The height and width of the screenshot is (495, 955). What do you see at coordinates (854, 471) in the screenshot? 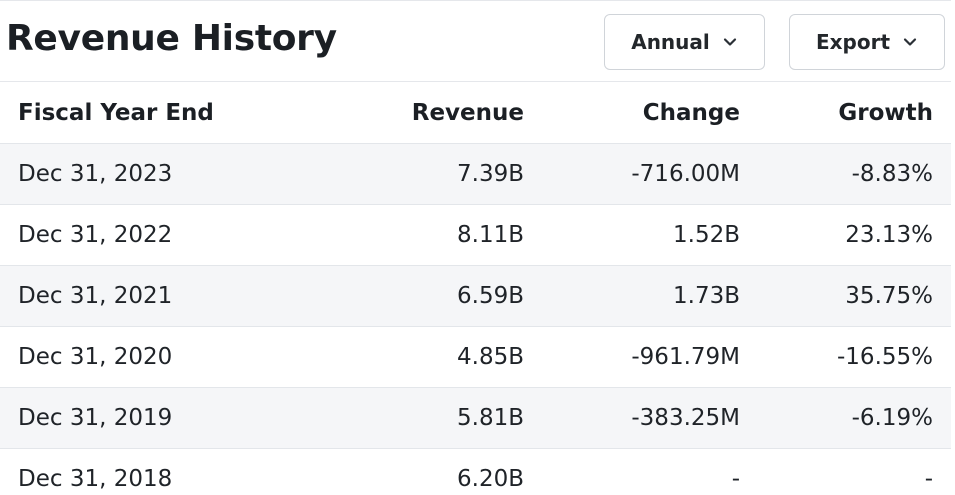
I see `cell-growth: -` at bounding box center [854, 471].